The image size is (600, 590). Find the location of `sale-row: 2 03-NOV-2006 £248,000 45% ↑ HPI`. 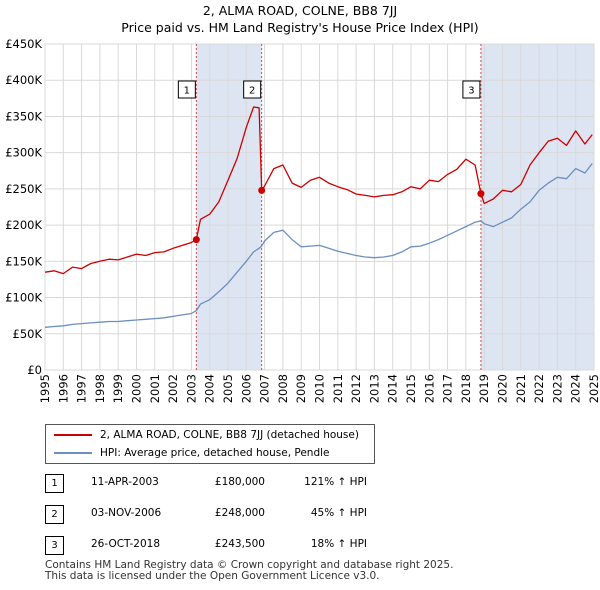

sale-row: 2 03-NOV-2006 £248,000 45% ↑ HPI is located at coordinates (255, 515).